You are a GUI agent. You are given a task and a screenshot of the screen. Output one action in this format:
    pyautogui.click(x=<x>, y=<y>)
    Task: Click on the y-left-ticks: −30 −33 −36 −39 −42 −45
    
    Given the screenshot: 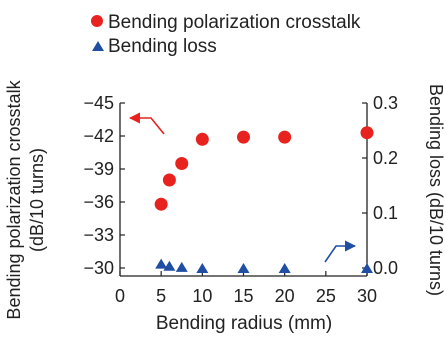 What is the action you would take?
    pyautogui.click(x=104, y=185)
    